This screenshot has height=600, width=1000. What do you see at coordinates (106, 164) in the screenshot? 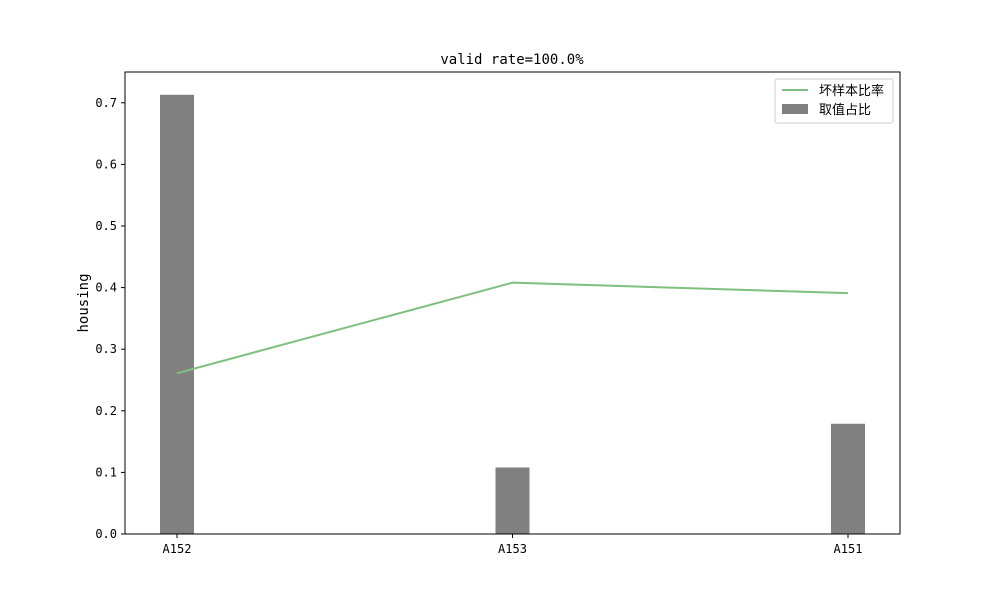
I see `y-tick-label: 0.6` at bounding box center [106, 164].